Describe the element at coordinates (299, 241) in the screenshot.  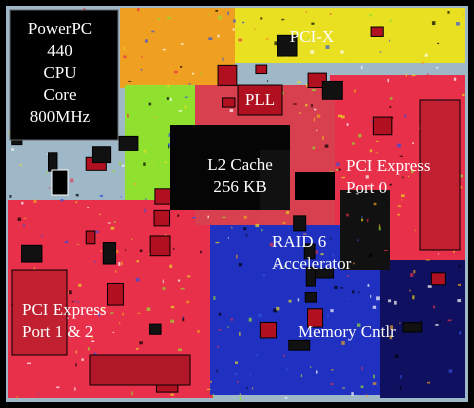
I see `block-label: RAID 6` at that location.